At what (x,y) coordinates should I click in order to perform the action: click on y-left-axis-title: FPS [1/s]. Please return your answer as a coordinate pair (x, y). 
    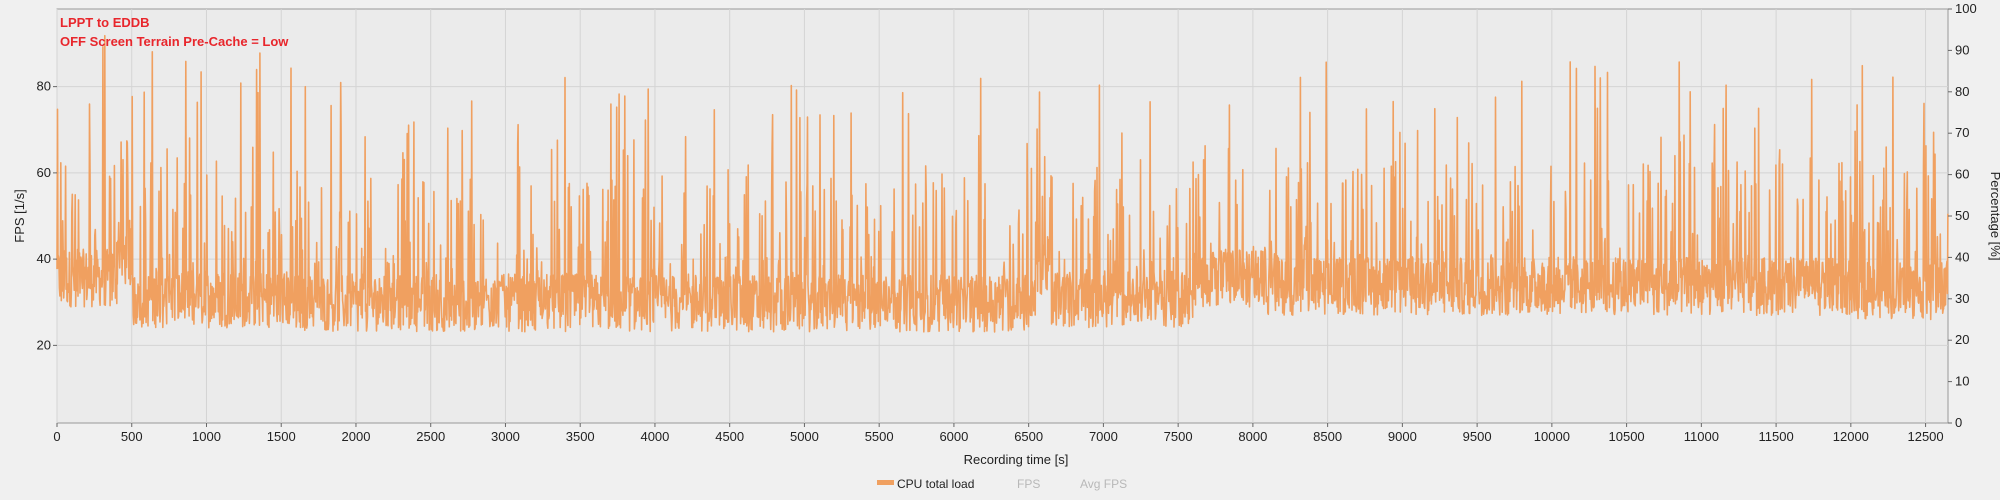
    Looking at the image, I should click on (19, 215).